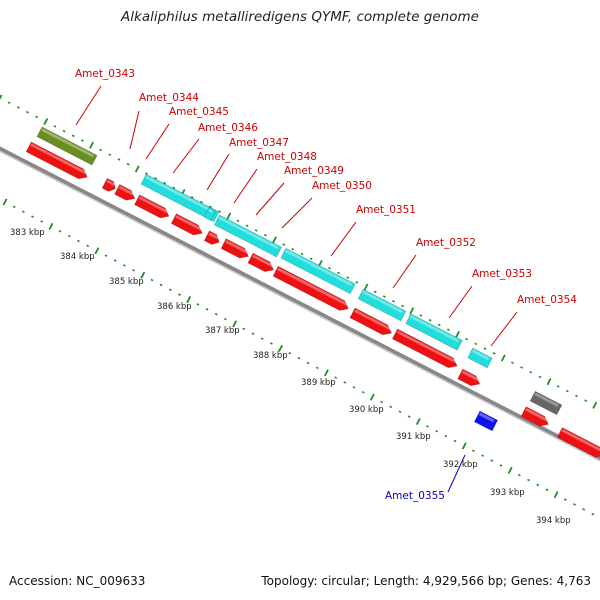 The height and width of the screenshot is (600, 600). Describe the element at coordinates (486, 417) in the screenshot. I see `amet-0355-gene-block-shine` at that location.